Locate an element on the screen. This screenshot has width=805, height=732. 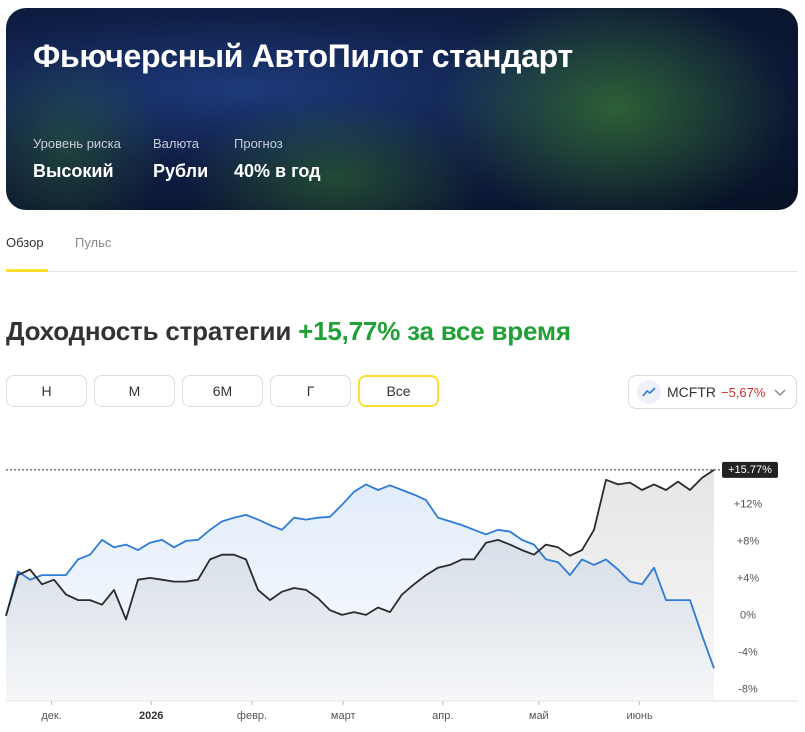
stat-value: Высокий is located at coordinates (73, 171).